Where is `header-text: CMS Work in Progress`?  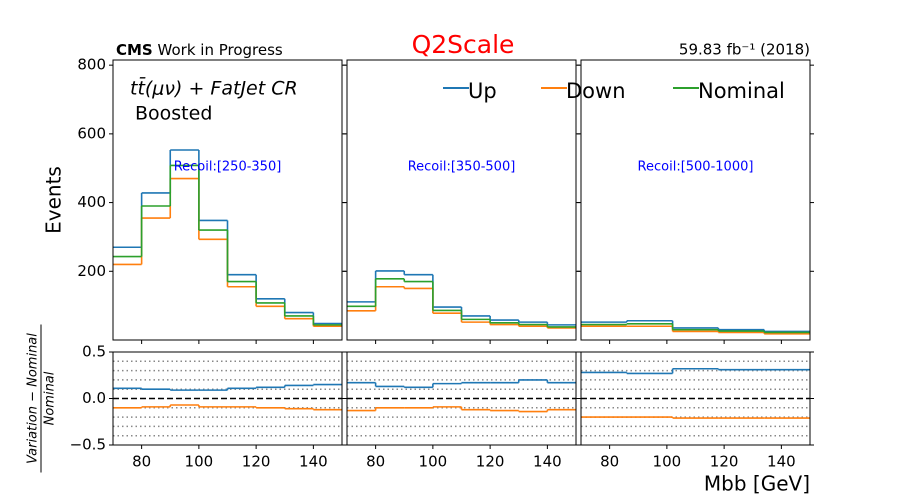
header-text: CMS Work in Progress is located at coordinates (199, 50).